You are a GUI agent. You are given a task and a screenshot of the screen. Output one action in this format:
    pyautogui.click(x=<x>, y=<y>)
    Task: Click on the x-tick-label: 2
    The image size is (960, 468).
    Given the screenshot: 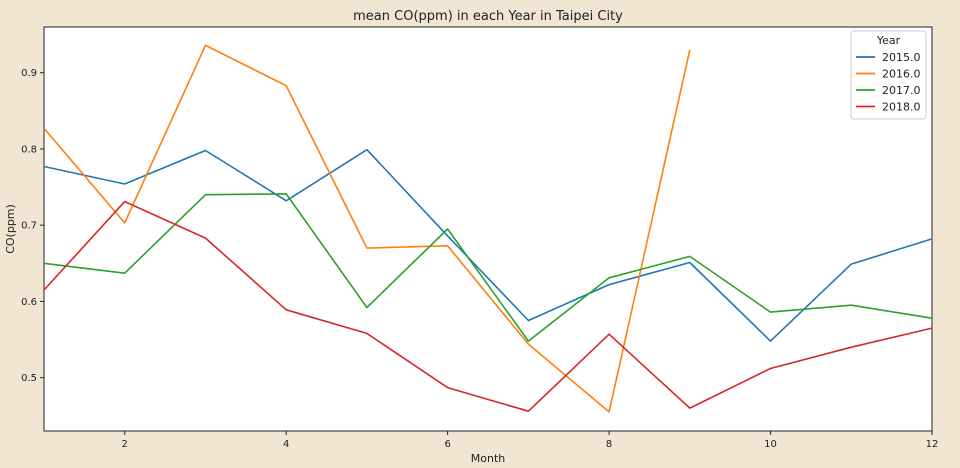 What is the action you would take?
    pyautogui.click(x=125, y=444)
    